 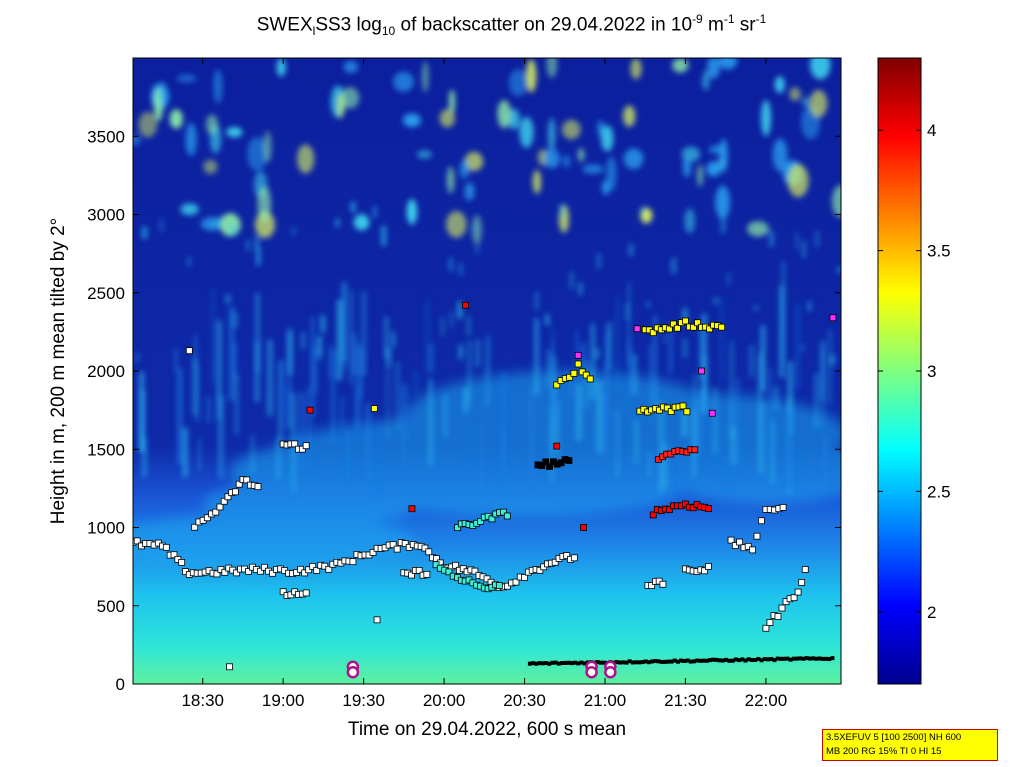 What do you see at coordinates (106, 293) in the screenshot?
I see `y-tick-label: 2500` at bounding box center [106, 293].